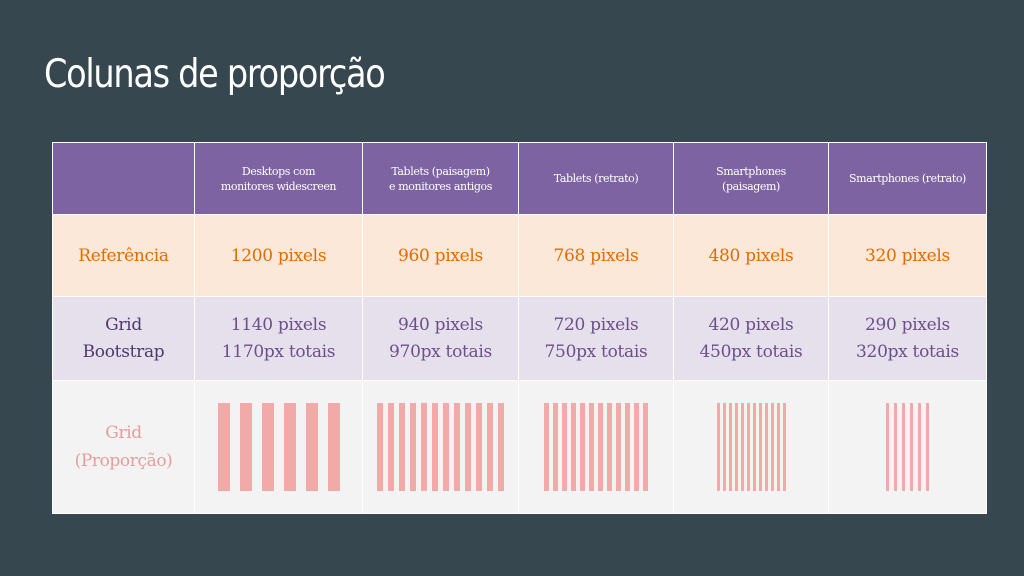 The height and width of the screenshot is (576, 1024). What do you see at coordinates (440, 186) in the screenshot?
I see `header-line: e monitores antigos` at bounding box center [440, 186].